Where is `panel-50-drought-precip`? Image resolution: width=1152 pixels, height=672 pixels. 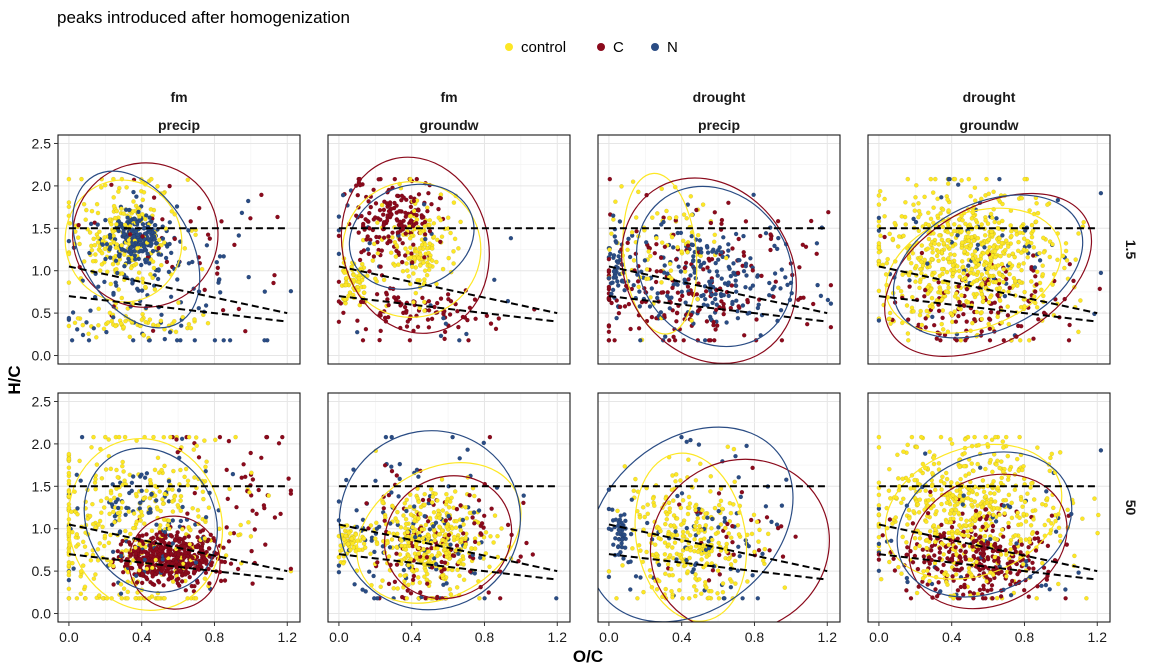
panel-50-drought-precip is located at coordinates (719, 507).